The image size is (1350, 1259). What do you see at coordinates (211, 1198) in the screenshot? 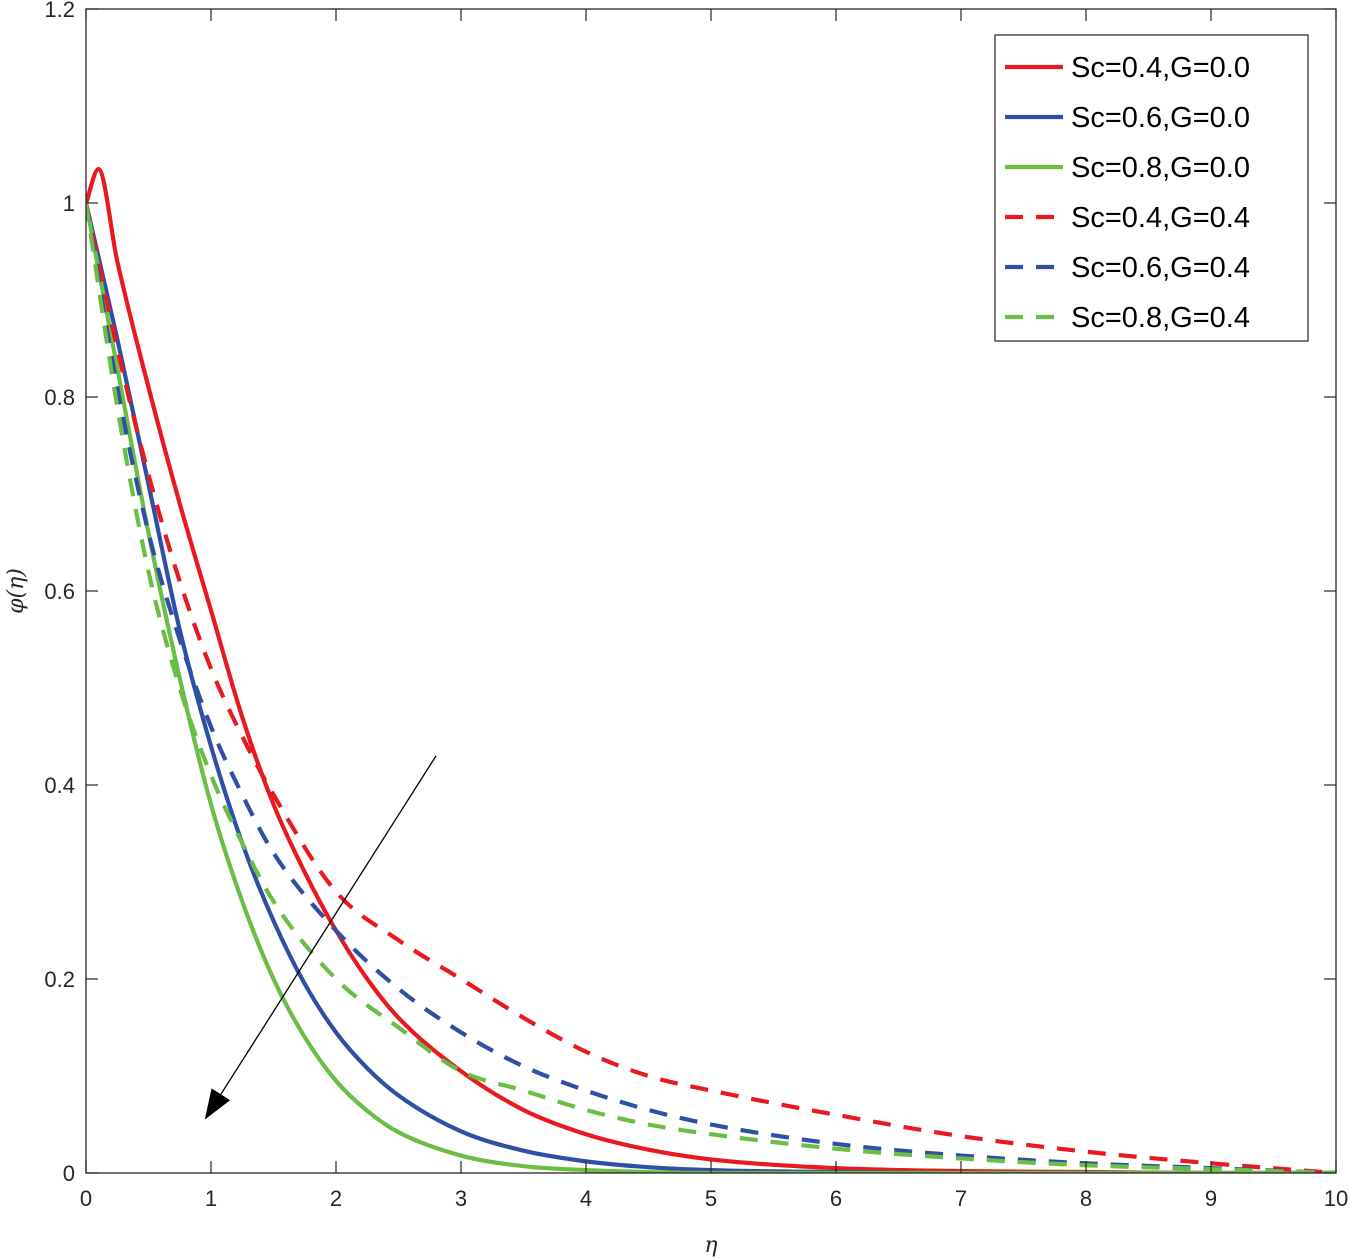
I see `x-tick-label: 1` at bounding box center [211, 1198].